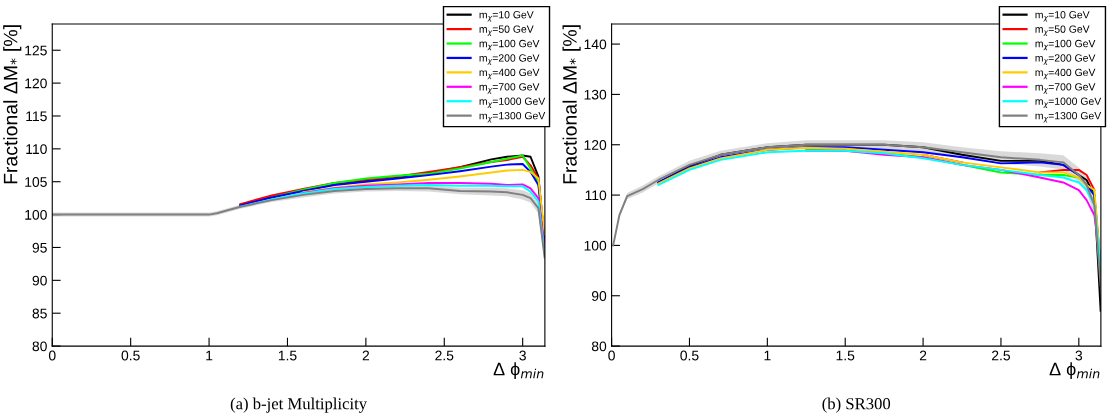 The height and width of the screenshot is (420, 1112). I want to click on text: (b) SR300, so click(856, 405).